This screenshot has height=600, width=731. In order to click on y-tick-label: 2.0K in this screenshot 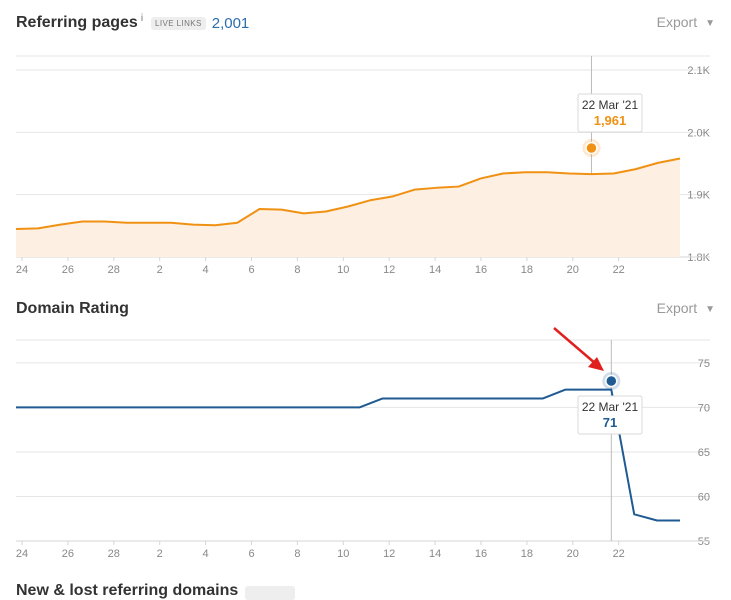, I will do `click(698, 133)`.